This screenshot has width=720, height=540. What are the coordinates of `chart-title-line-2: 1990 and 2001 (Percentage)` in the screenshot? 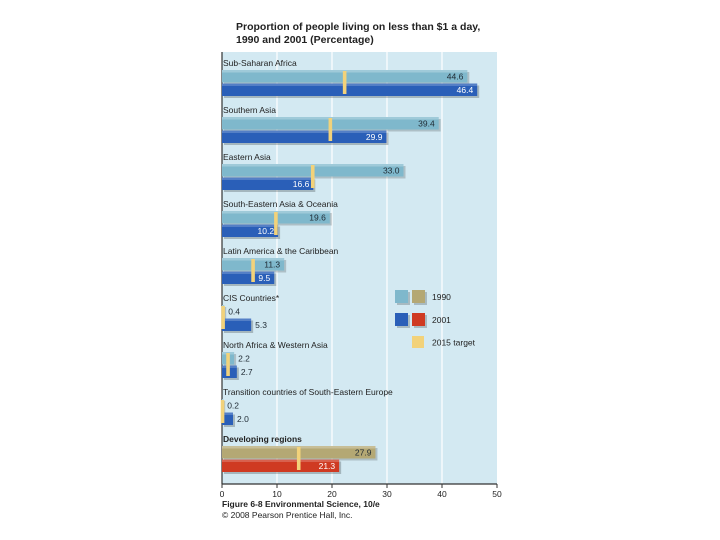 It's located at (305, 40).